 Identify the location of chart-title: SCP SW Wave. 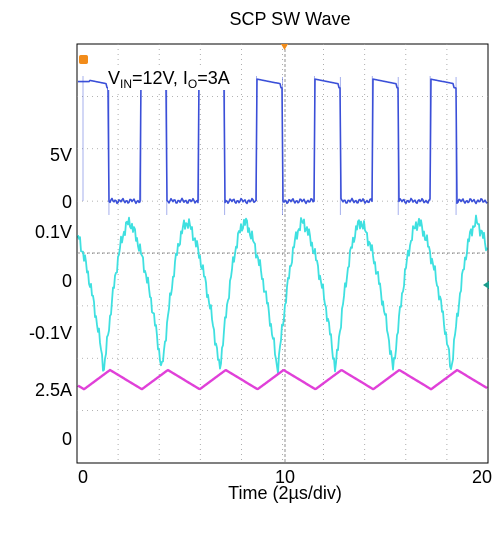
(290, 19).